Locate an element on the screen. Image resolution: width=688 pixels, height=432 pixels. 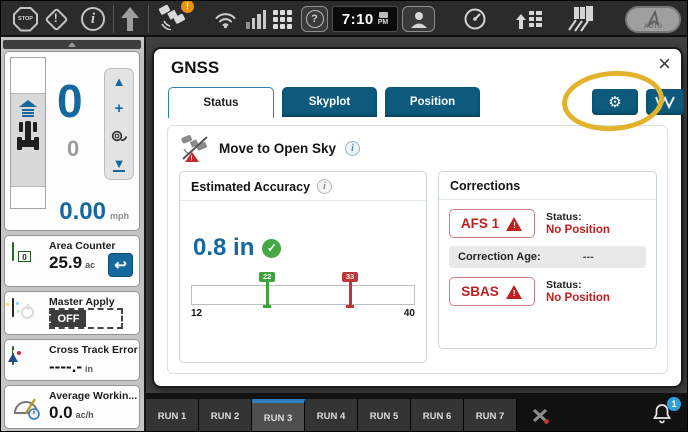
master-apply-card: Master Apply OFF is located at coordinates (72, 313).